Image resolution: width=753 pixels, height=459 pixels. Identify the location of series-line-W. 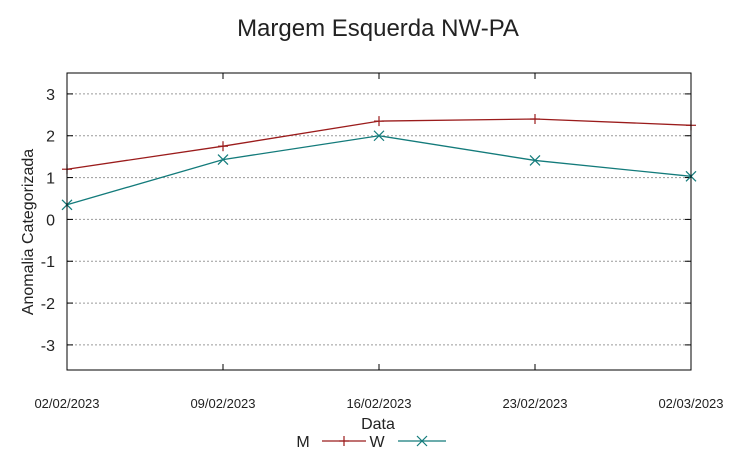
(379, 170).